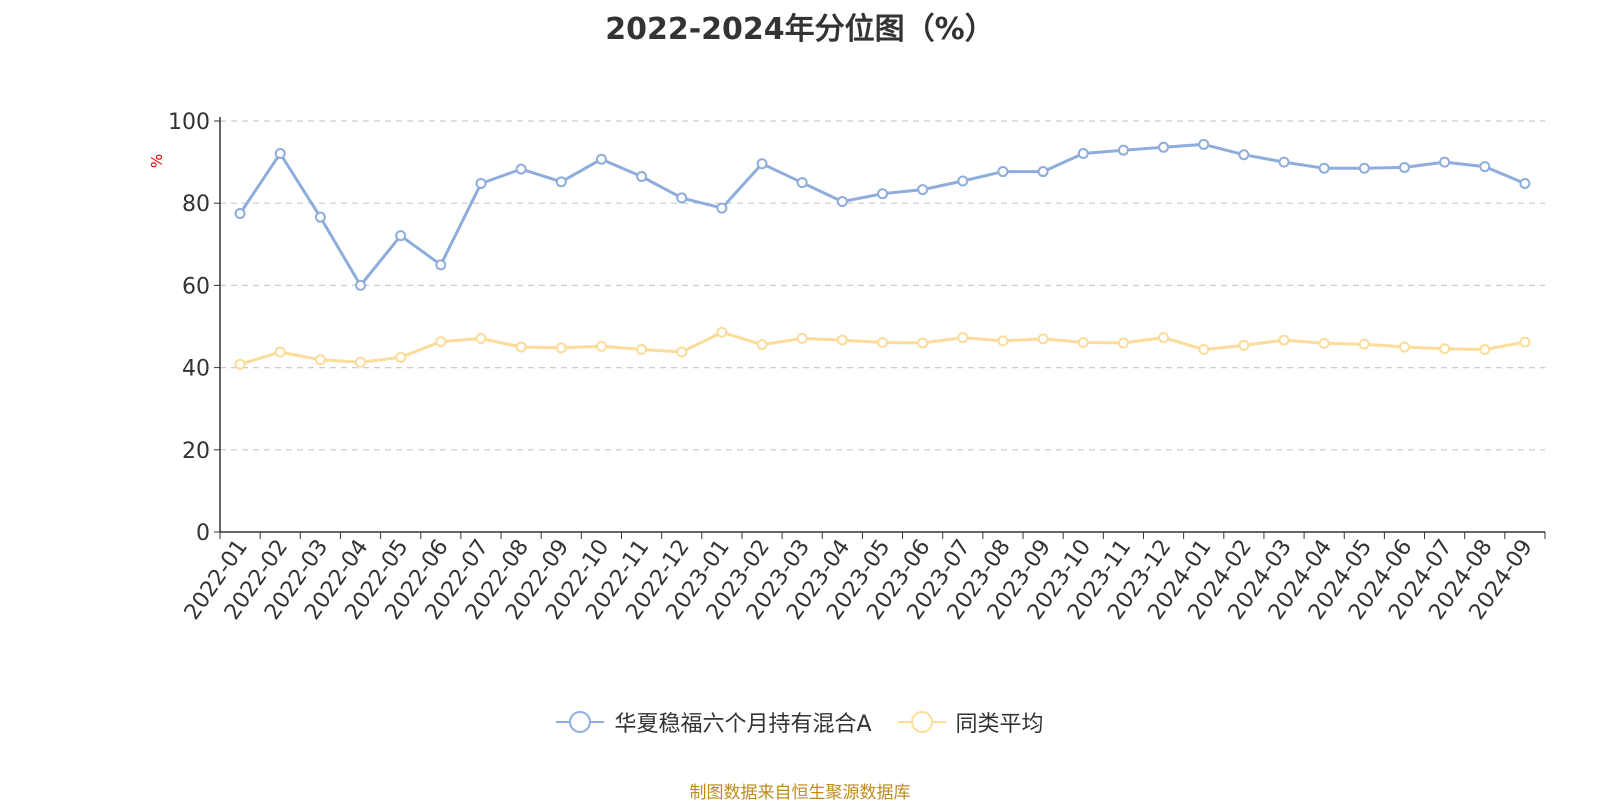  I want to click on chart-title: 2022-2024年分位图（%）, so click(800, 29).